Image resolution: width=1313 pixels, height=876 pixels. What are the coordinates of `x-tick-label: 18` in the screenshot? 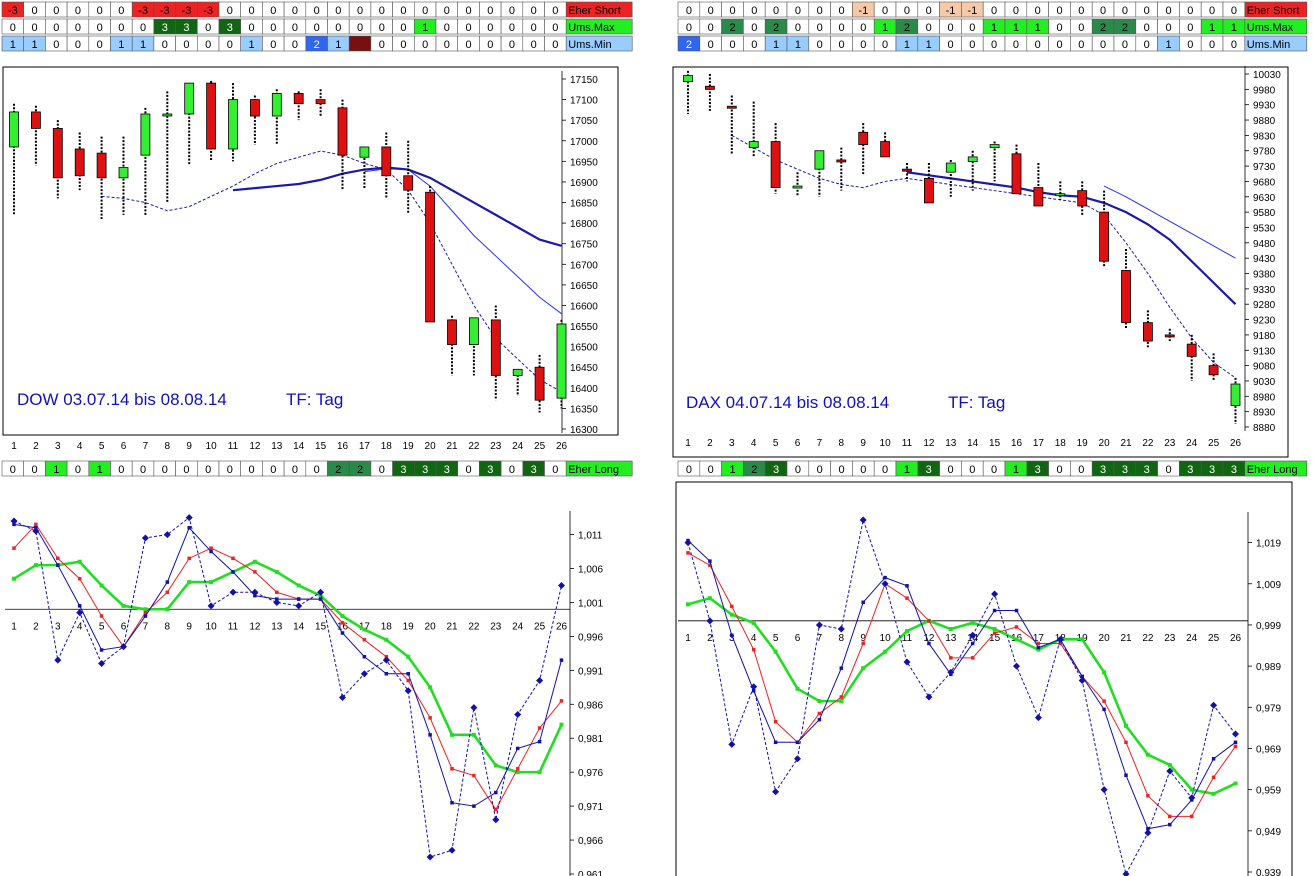 It's located at (387, 446).